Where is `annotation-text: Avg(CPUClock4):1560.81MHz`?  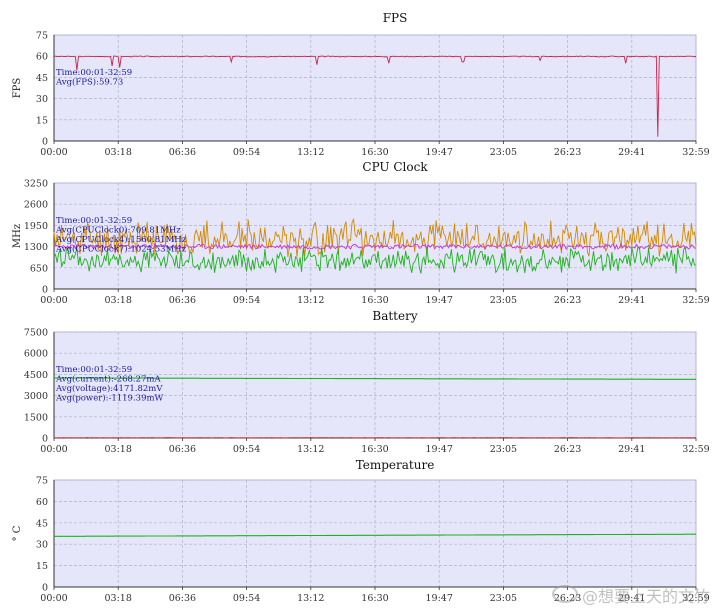 annotation-text: Avg(CPUClock4):1560.81MHz is located at coordinates (121, 239).